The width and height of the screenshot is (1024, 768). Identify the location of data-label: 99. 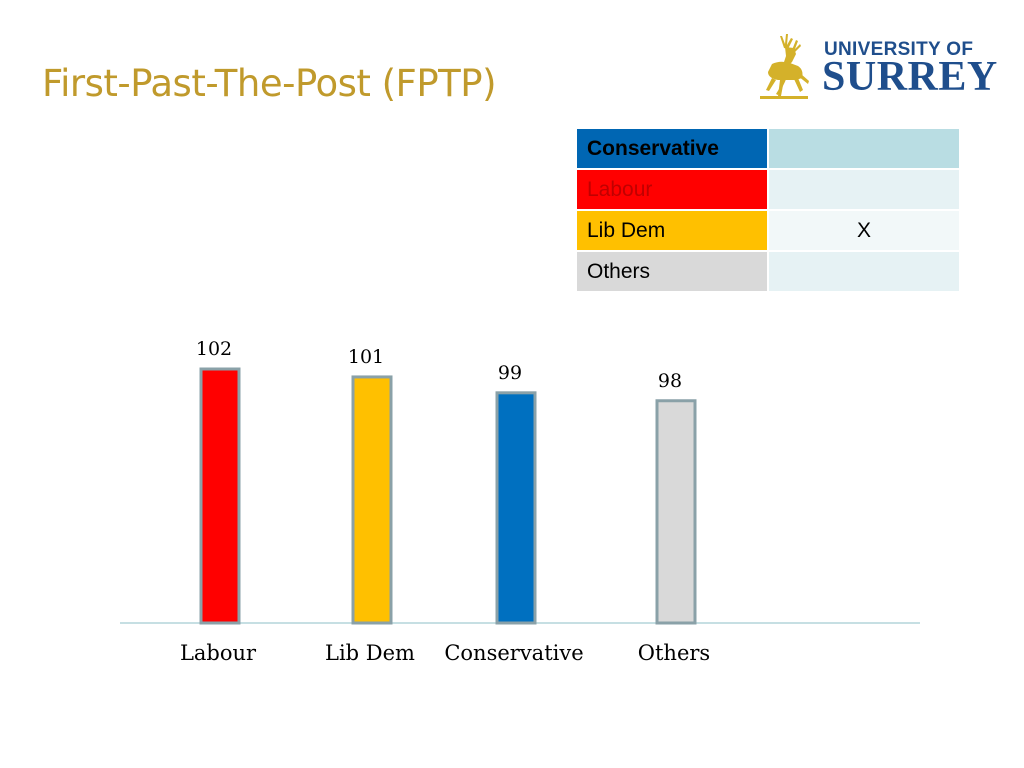
(510, 373).